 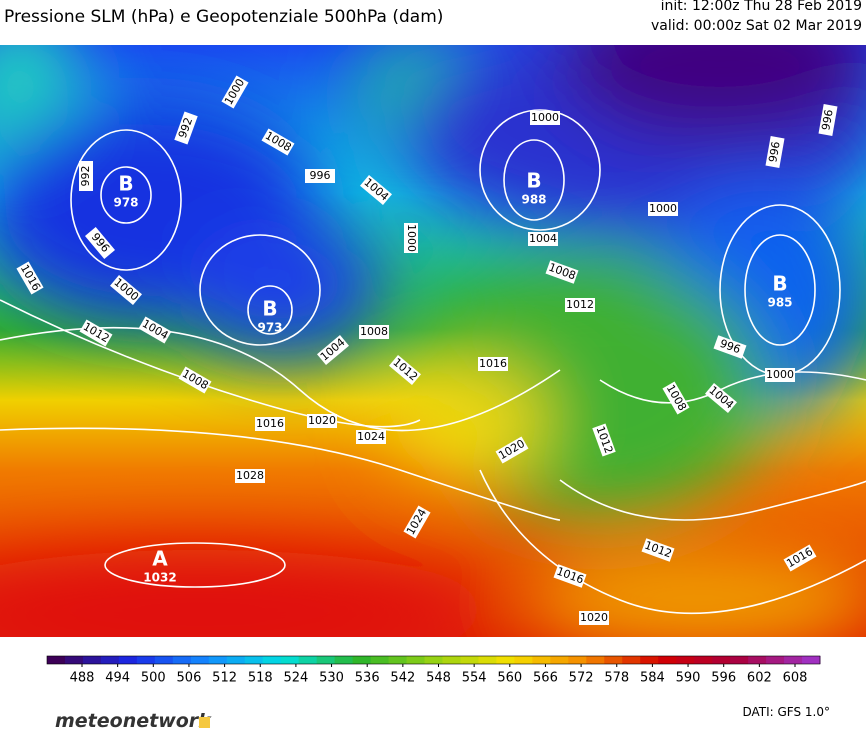 What do you see at coordinates (652, 678) in the screenshot?
I see `colorbar-tick-label: 584` at bounding box center [652, 678].